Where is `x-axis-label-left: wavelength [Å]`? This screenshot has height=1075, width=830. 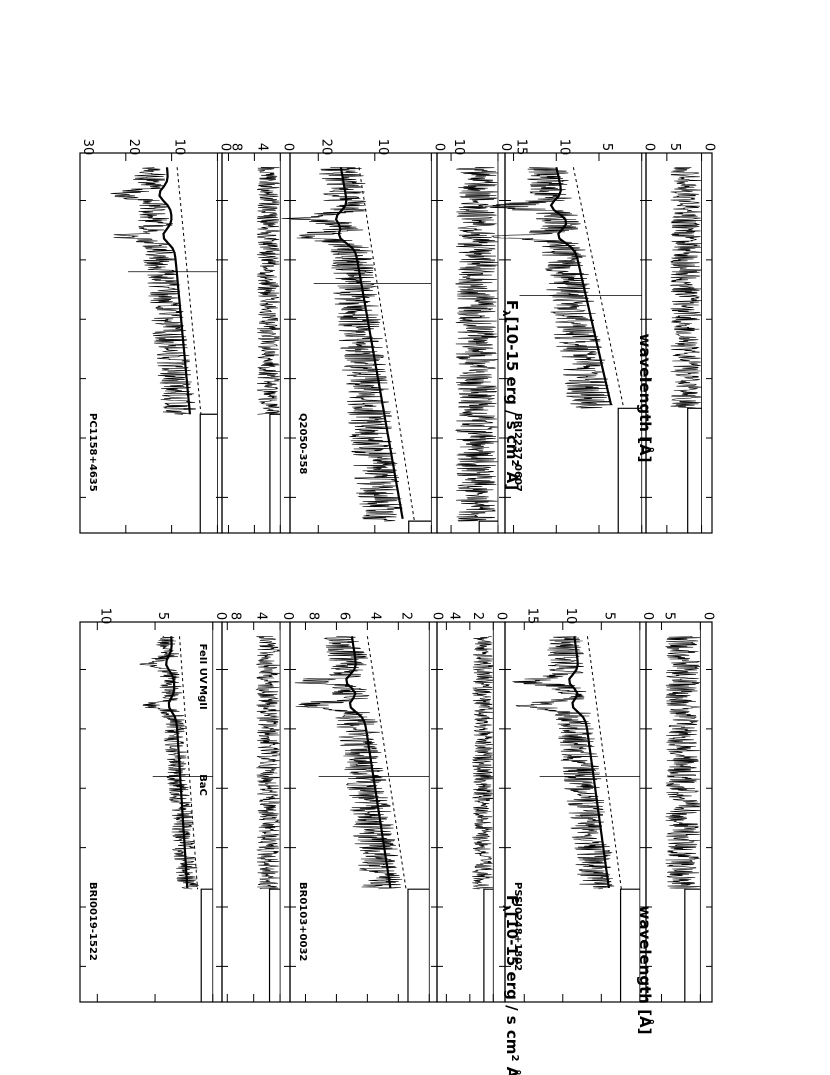
x-axis-label-left: wavelength [Å] is located at coordinates (645, 397).